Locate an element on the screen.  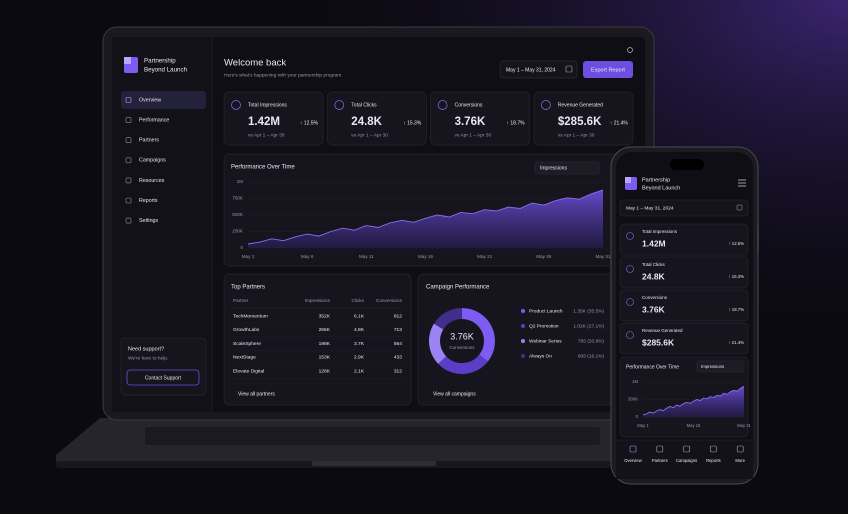
export-label: Export Report is located at coordinates (608, 70).